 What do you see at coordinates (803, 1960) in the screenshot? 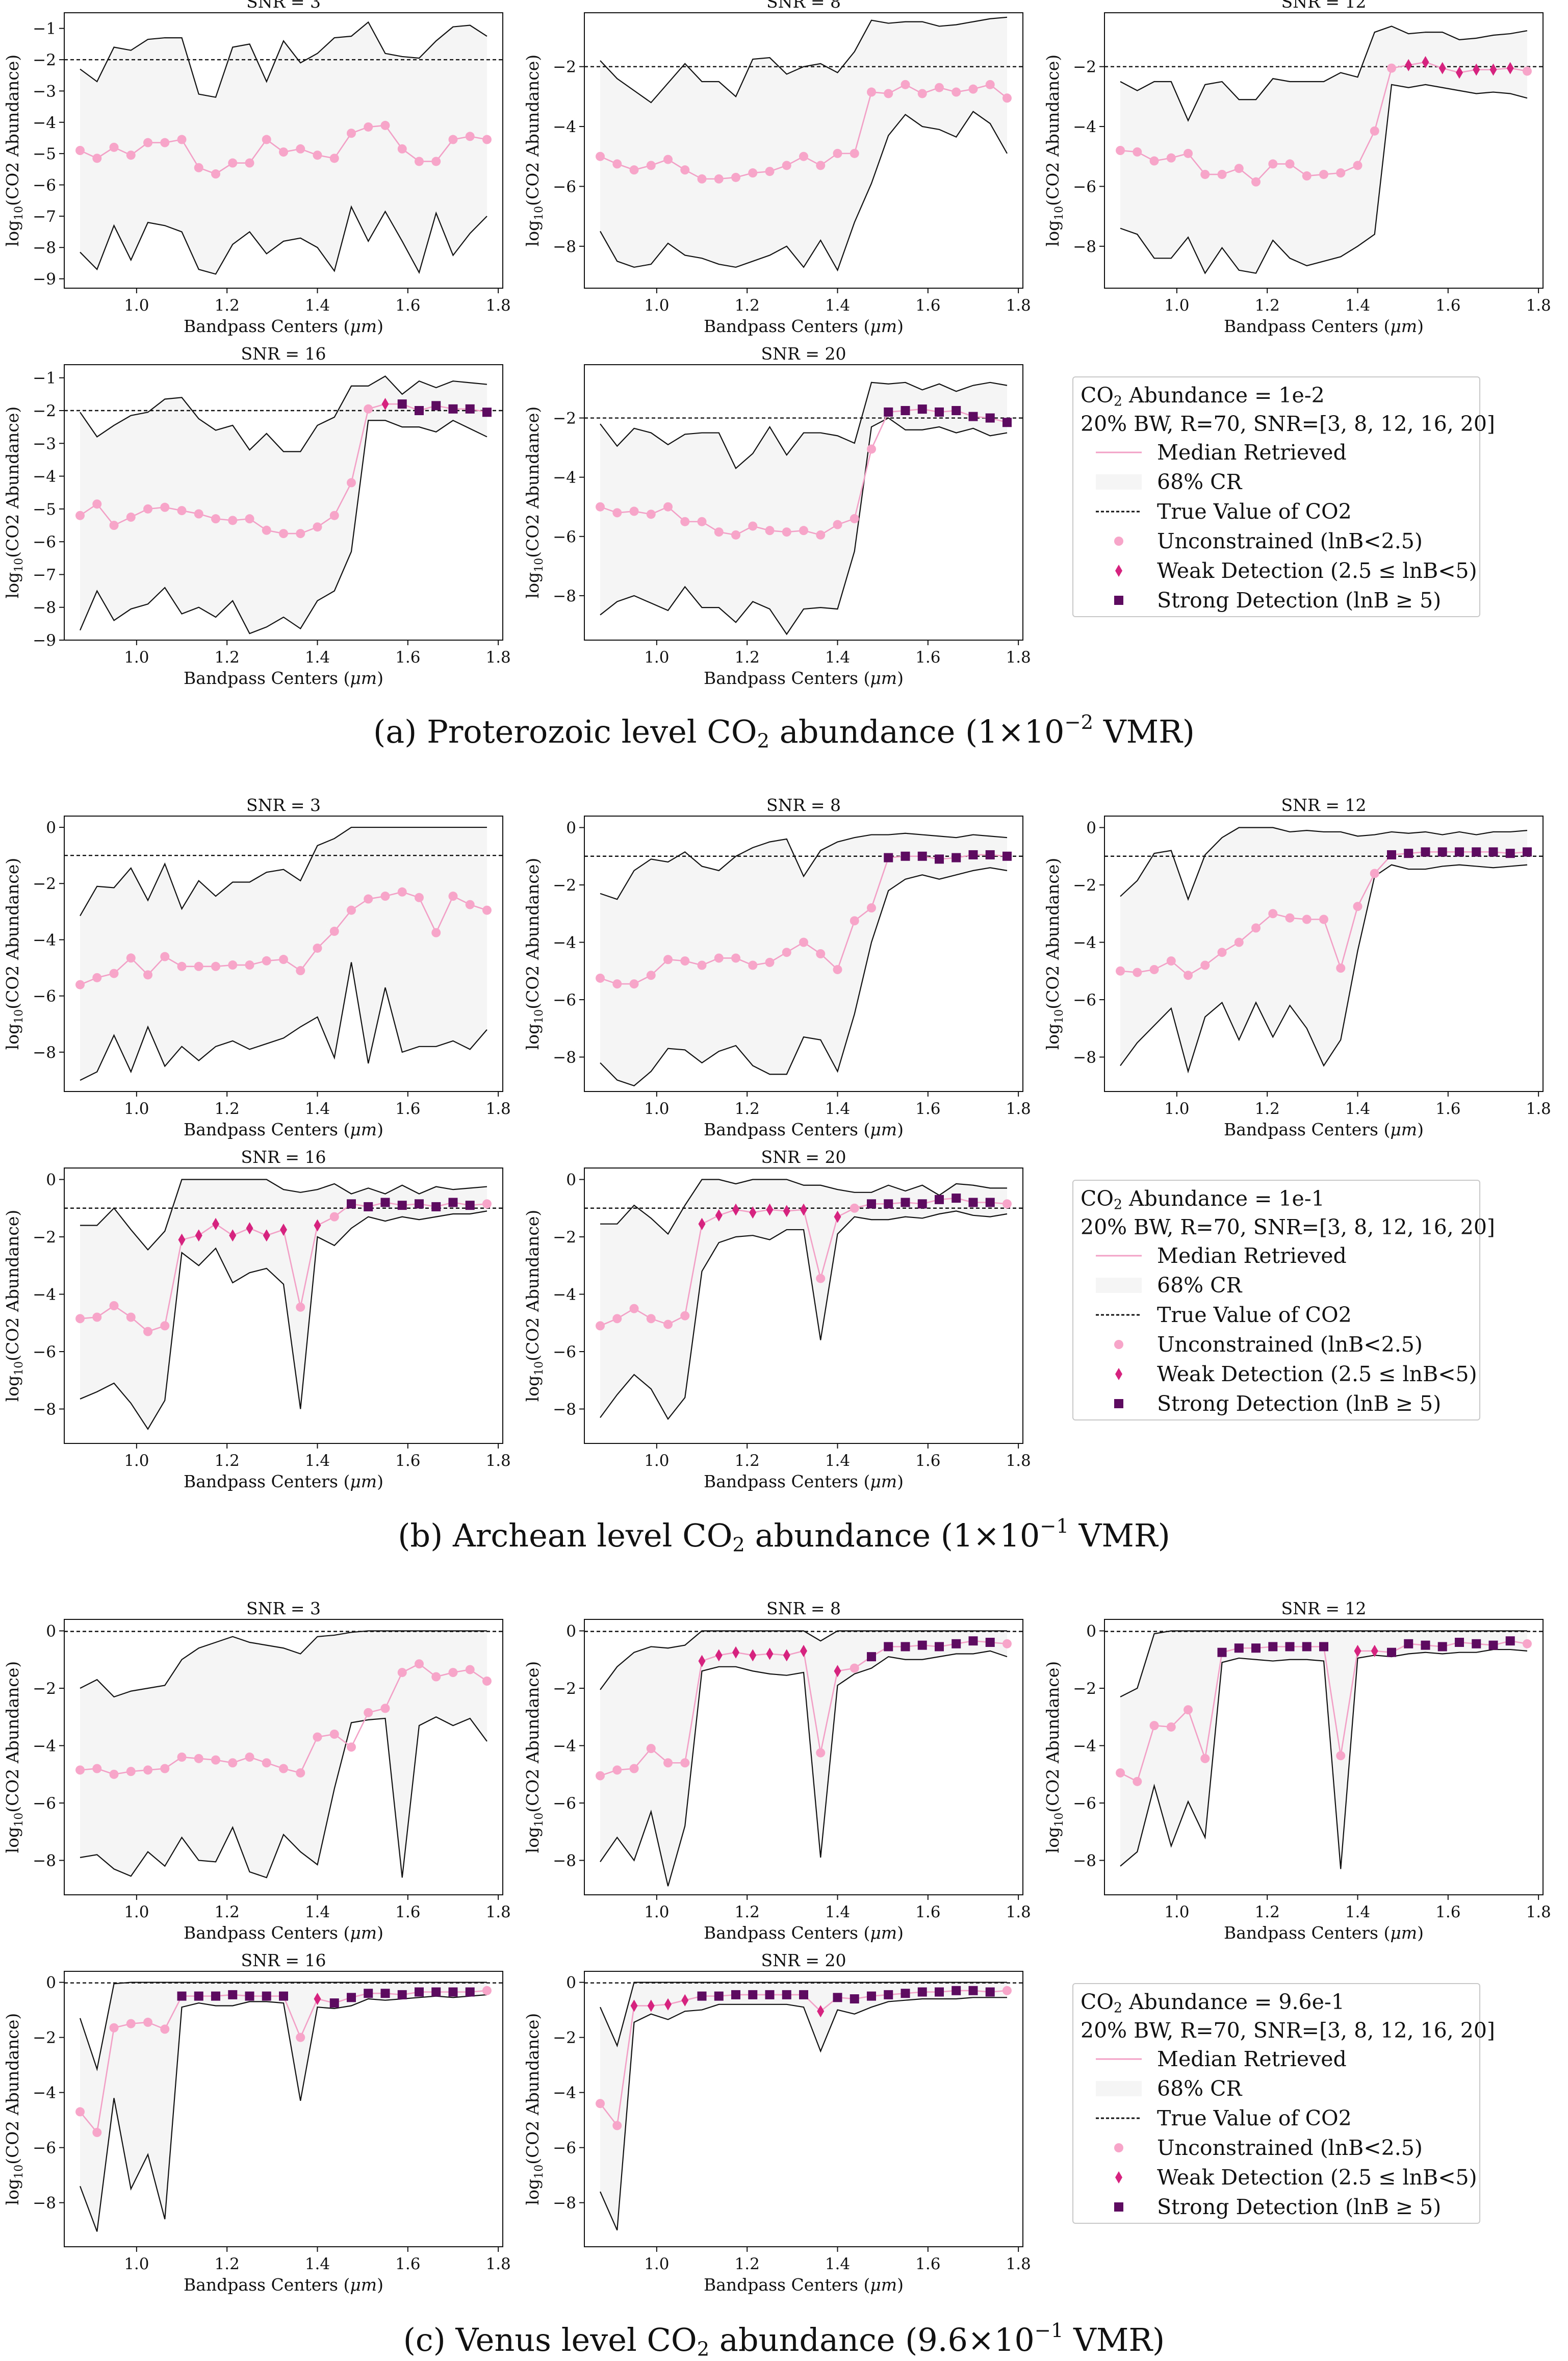
I see `panel-title: SNR = 20` at bounding box center [803, 1960].